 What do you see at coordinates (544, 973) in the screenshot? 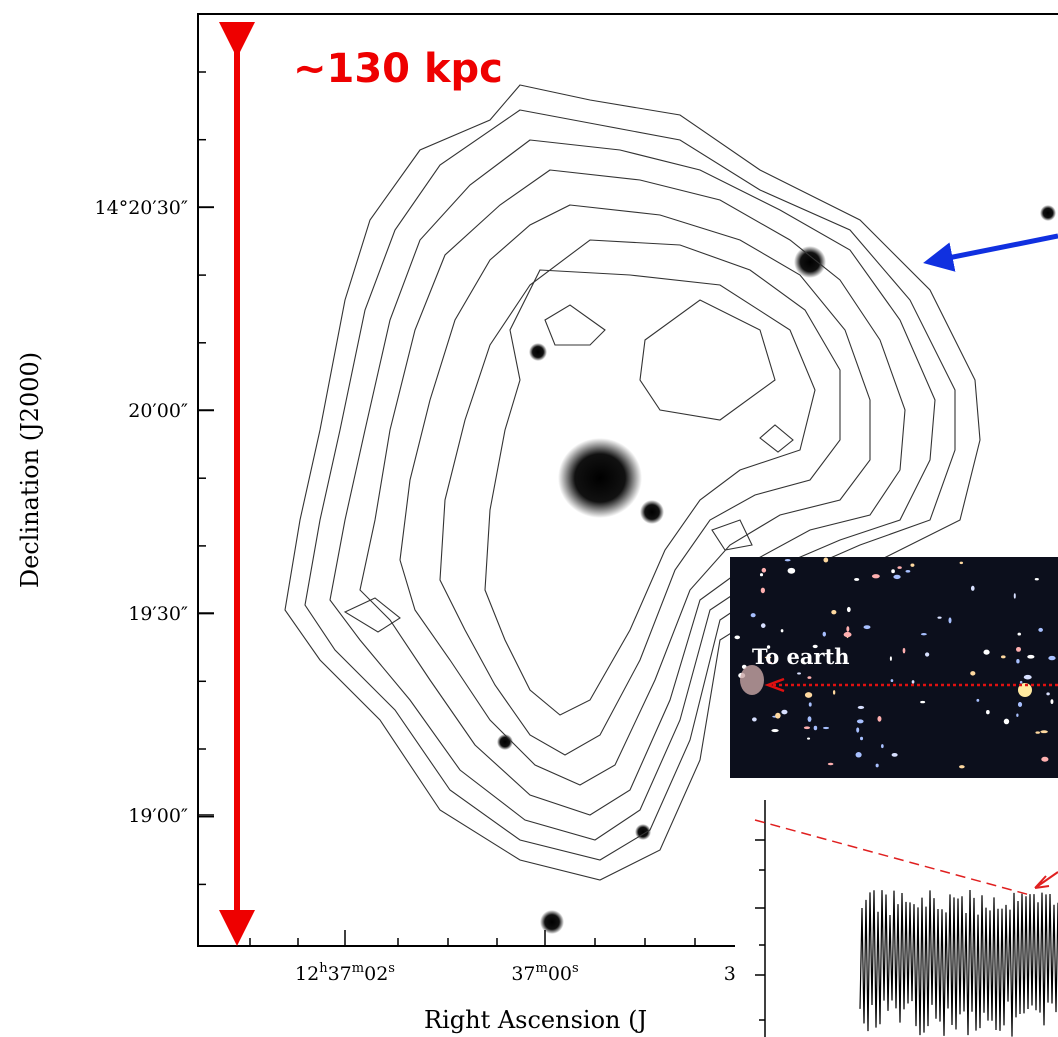
I see `x-tick-label: 37m00s` at bounding box center [544, 973].